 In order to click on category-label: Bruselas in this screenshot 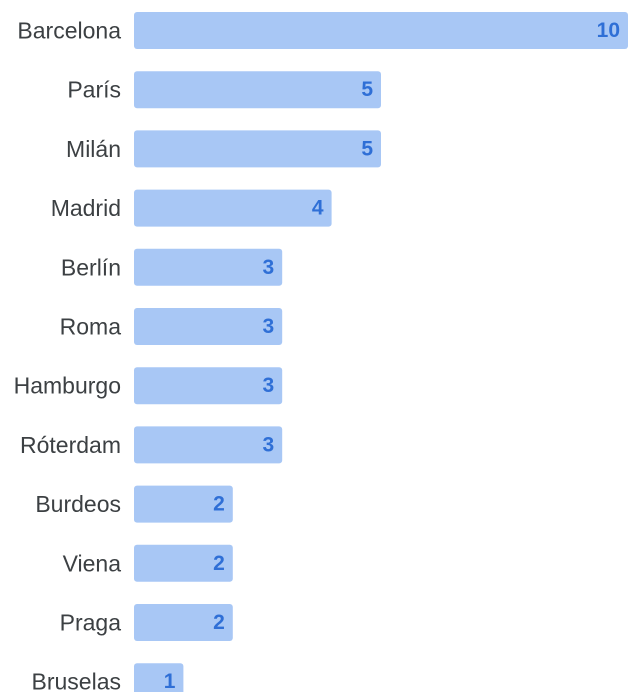, I will do `click(76, 680)`.